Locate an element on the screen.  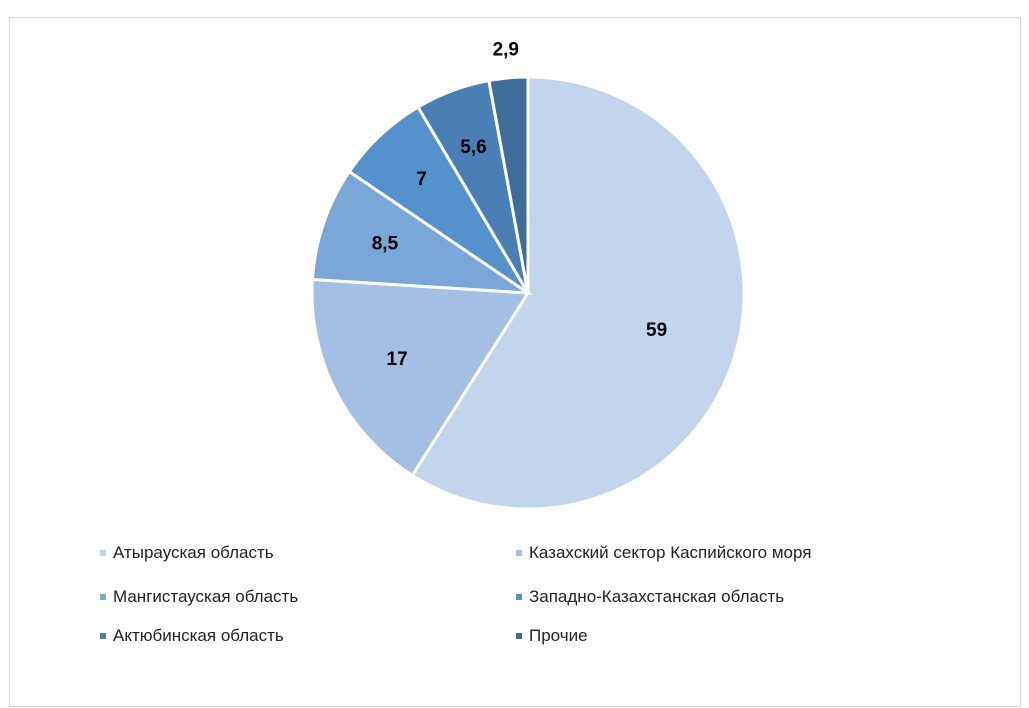
legend-item-aktobe: Актюбинская область is located at coordinates (192, 636).